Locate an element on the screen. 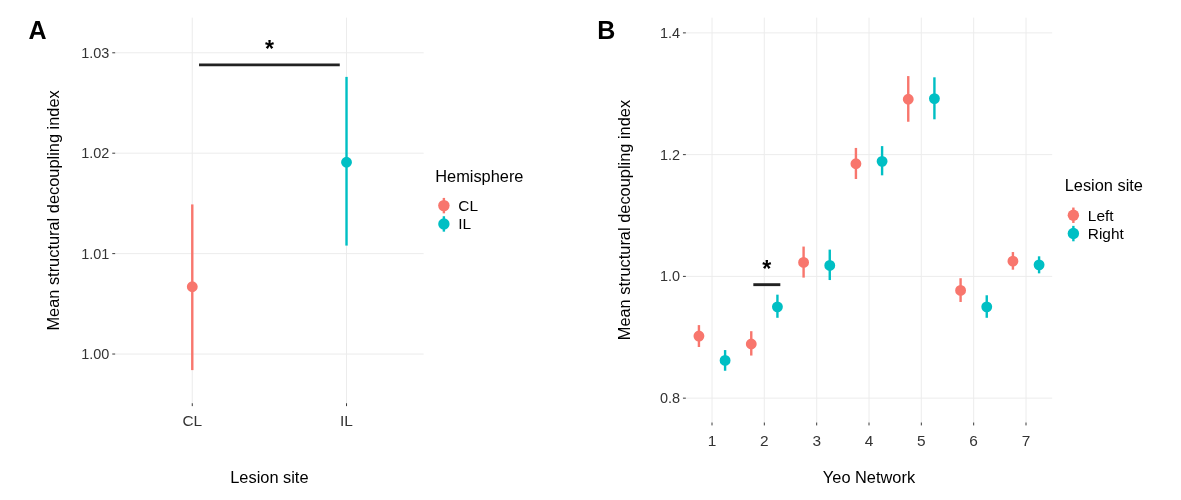 The width and height of the screenshot is (1181, 500). y-tick-label: 1.03 is located at coordinates (95, 52).